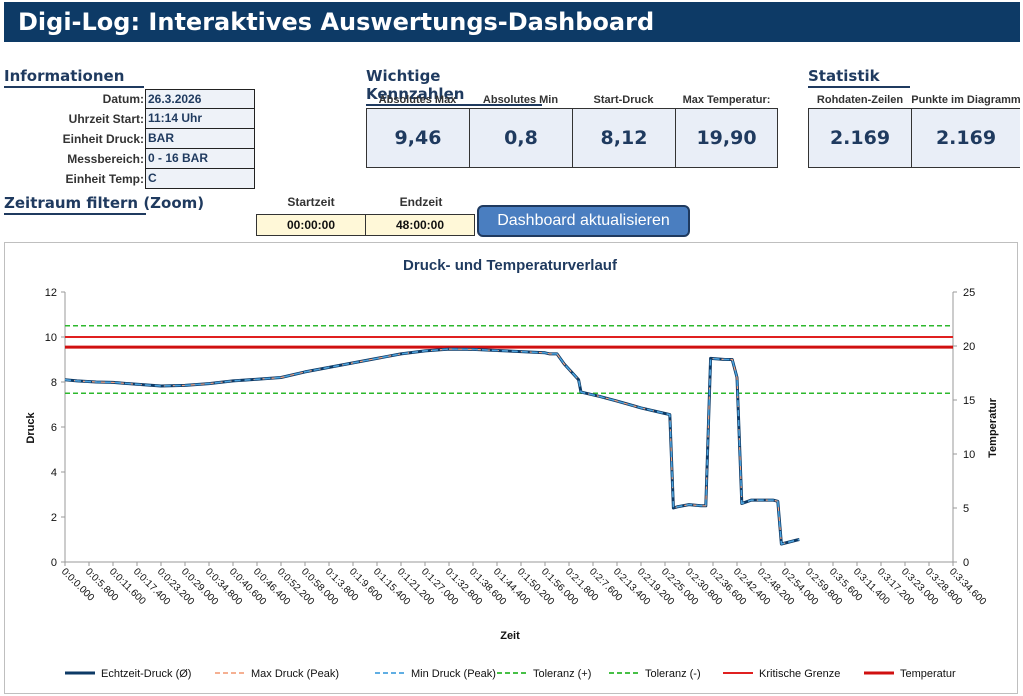 The image size is (1023, 696). I want to click on kpi-value-max: 9,46, so click(418, 138).